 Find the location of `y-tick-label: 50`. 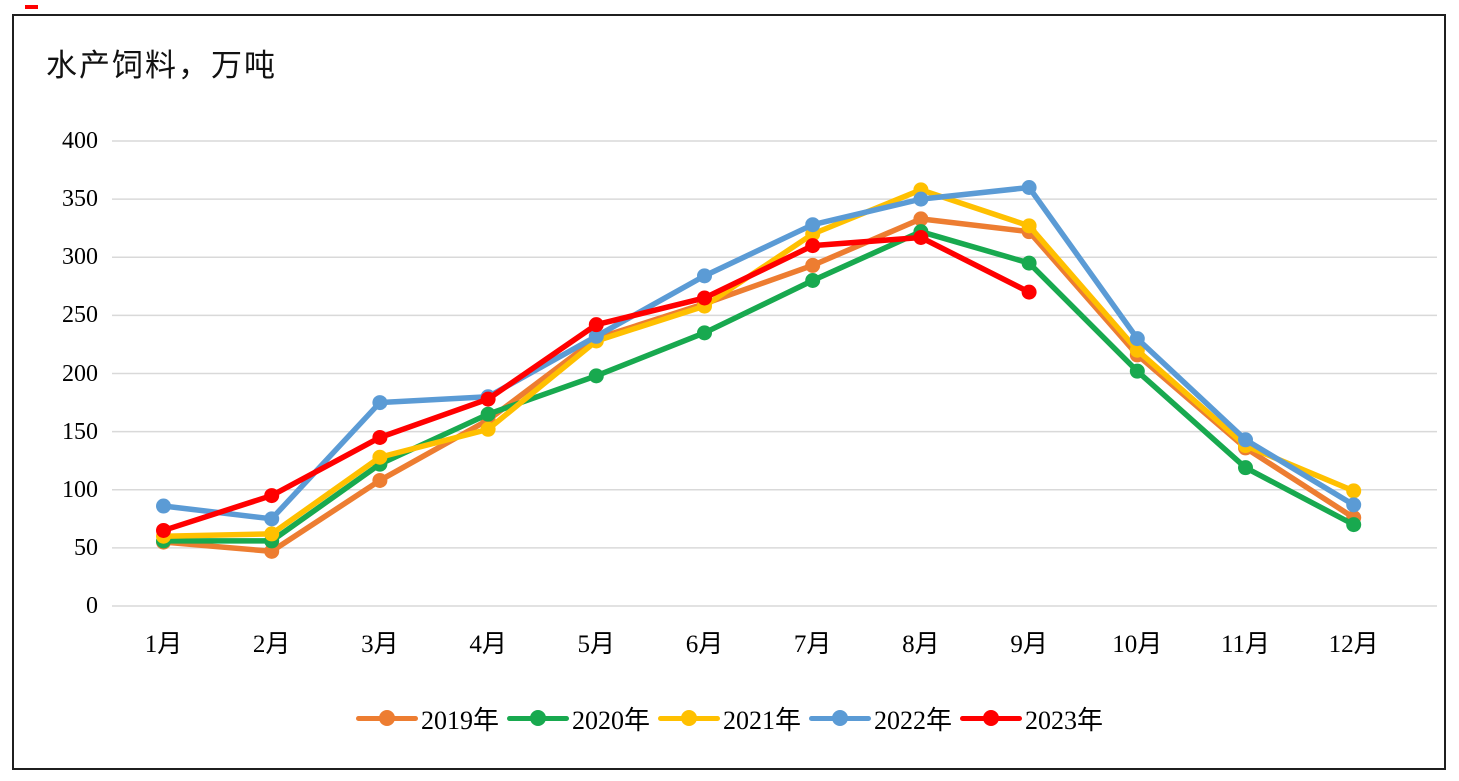

y-tick-label: 50 is located at coordinates (86, 547).